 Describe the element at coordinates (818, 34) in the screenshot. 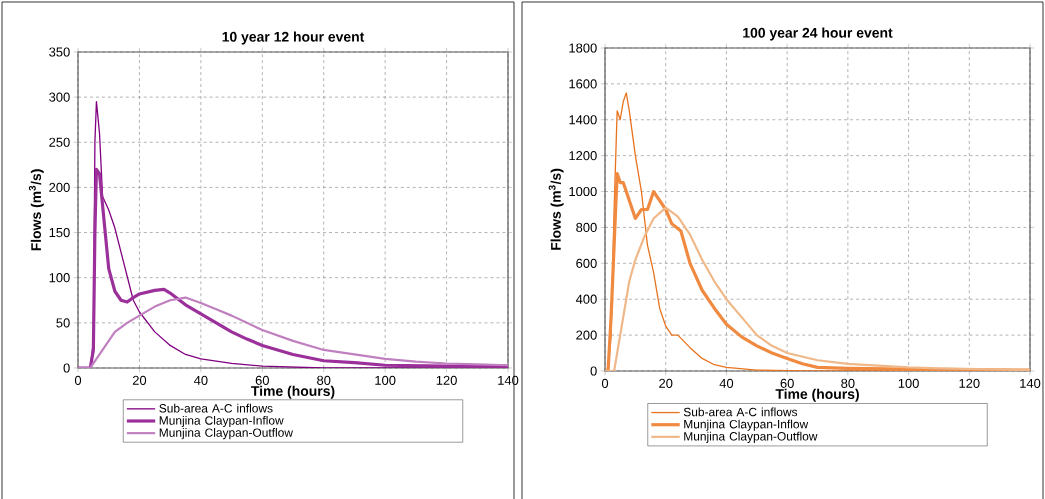

I see `chart-title: 100 year 24 hour event` at that location.